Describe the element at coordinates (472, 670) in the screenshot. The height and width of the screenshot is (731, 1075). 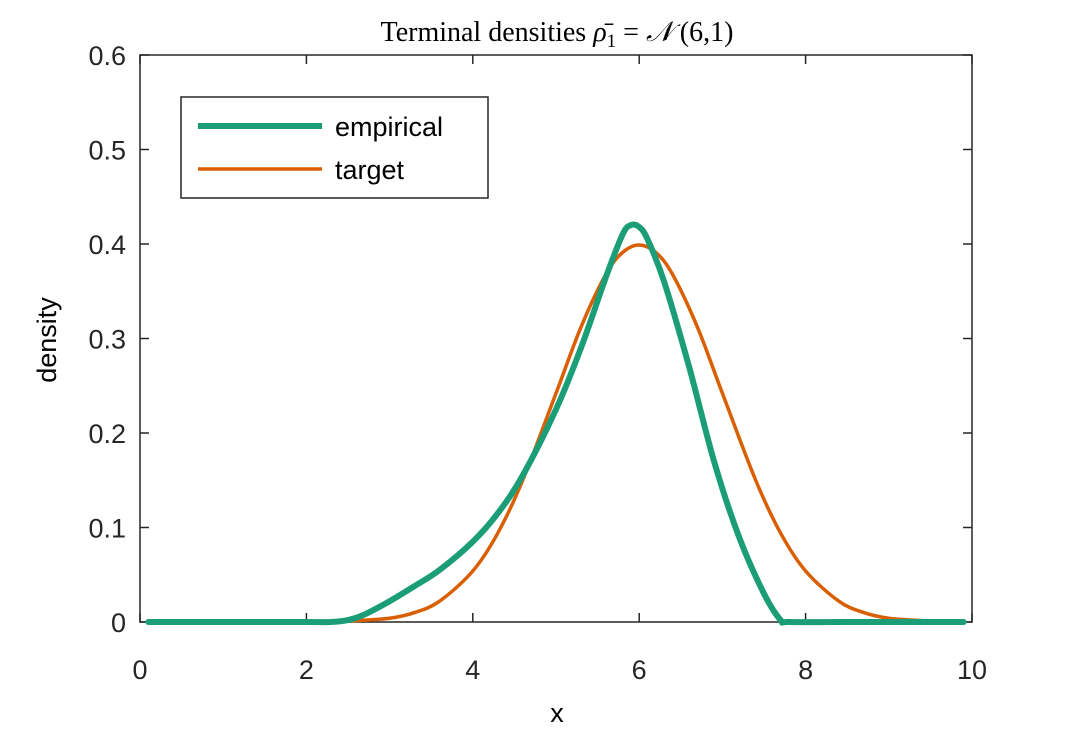
I see `x-tick-label: 4` at that location.